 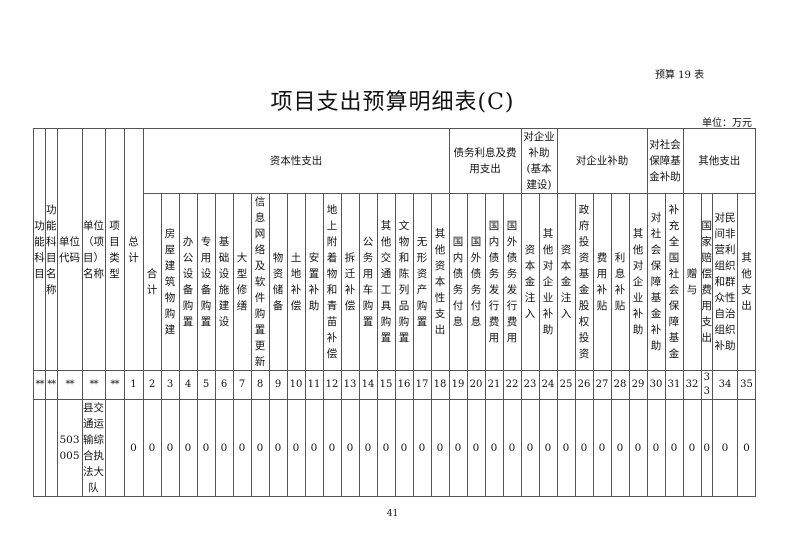 What do you see at coordinates (548, 282) in the screenshot?
I see `header-column: 其他对企业补助` at bounding box center [548, 282].